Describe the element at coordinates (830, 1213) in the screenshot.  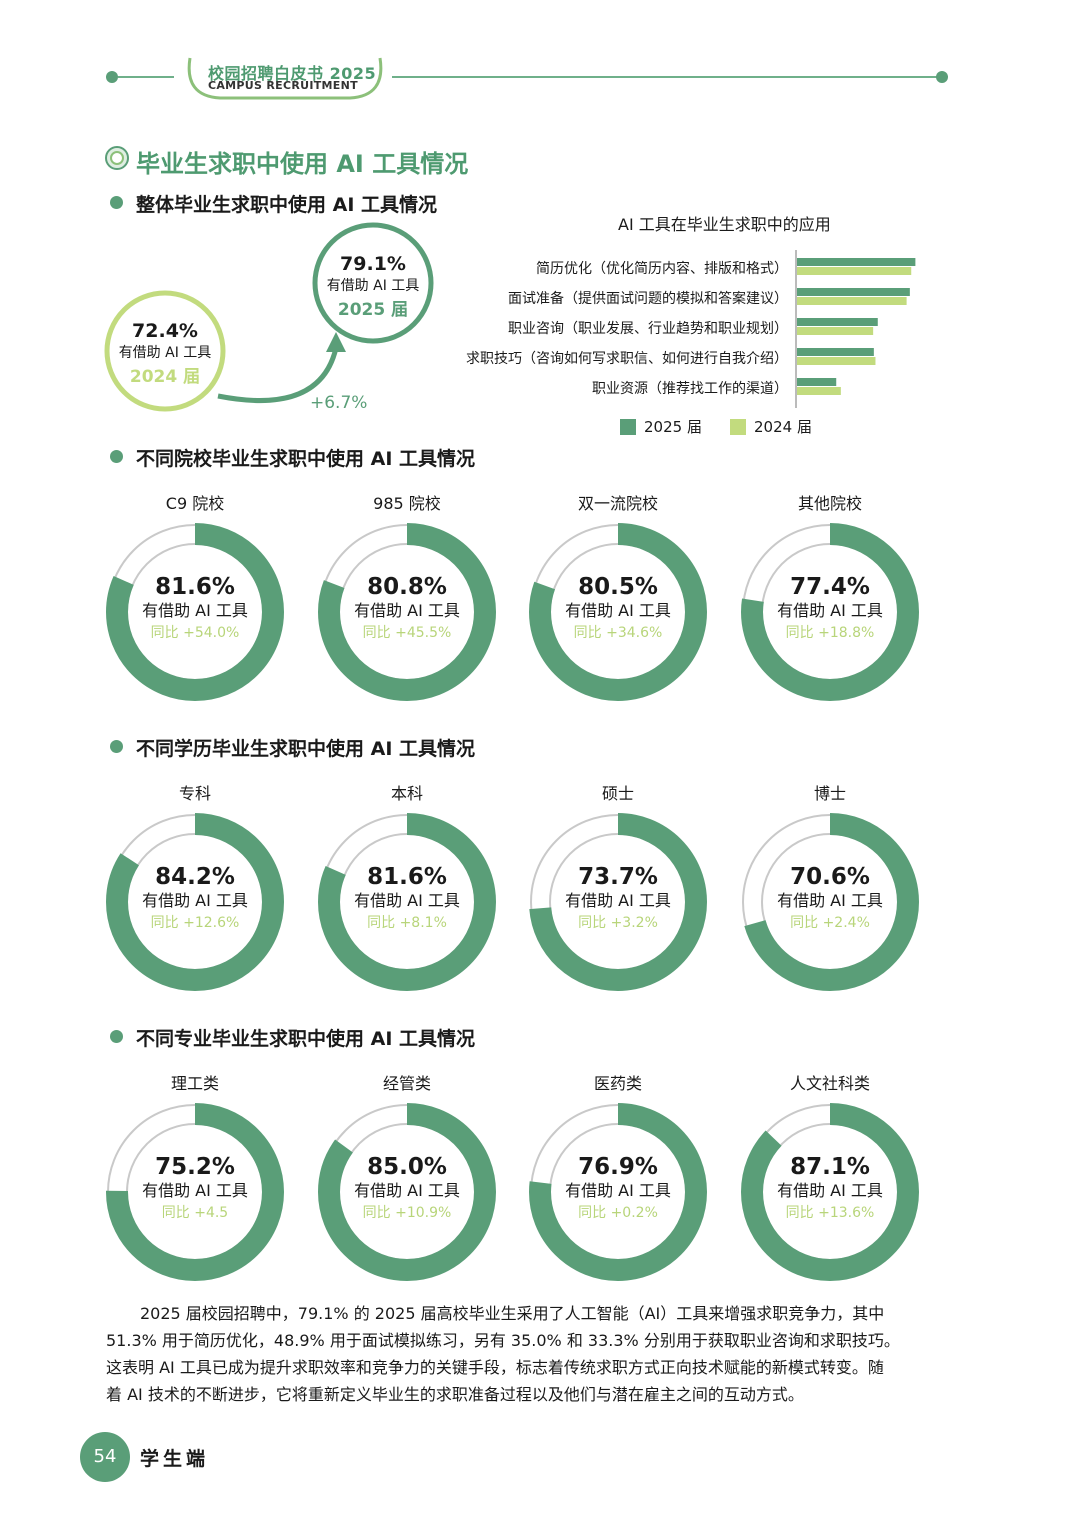
I see `donut-yoy: 同比 +13.6%` at that location.